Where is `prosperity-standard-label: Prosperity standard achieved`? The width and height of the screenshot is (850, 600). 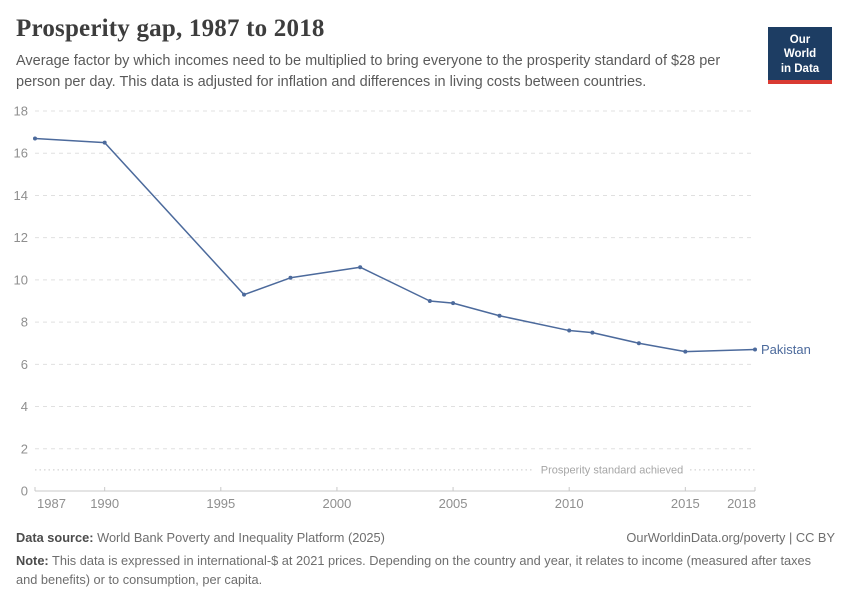 prosperity-standard-label: Prosperity standard achieved is located at coordinates (612, 470).